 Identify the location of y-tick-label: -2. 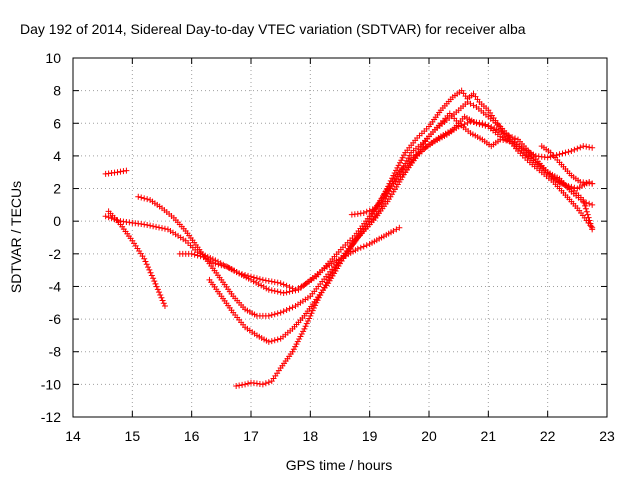
(55, 254).